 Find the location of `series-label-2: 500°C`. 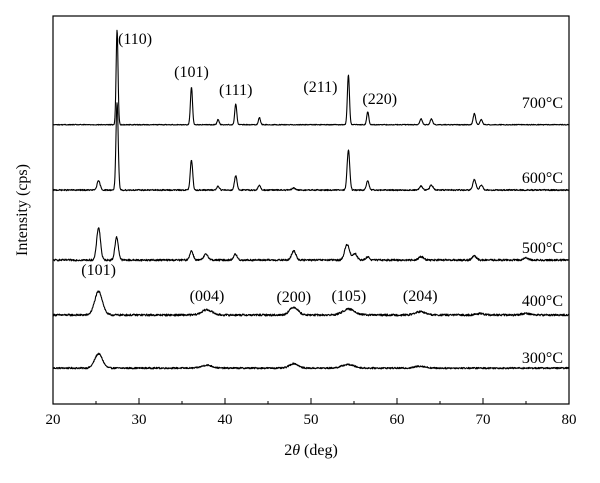

series-label-2: 500°C is located at coordinates (542, 248).